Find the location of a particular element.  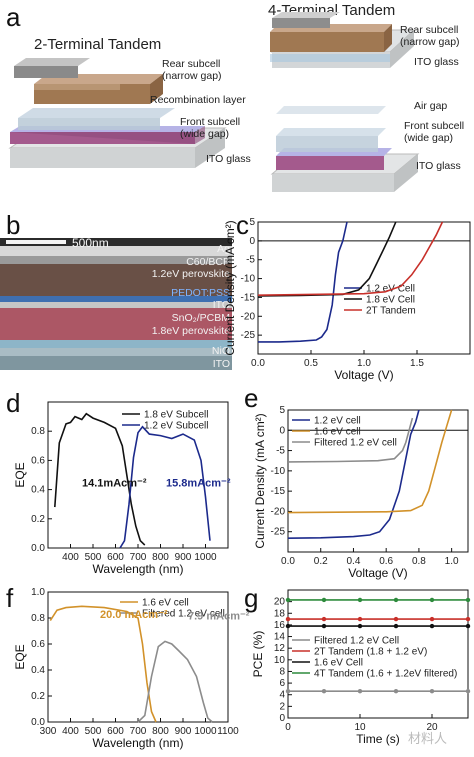

y-tick-label: 4 is located at coordinates (282, 695).